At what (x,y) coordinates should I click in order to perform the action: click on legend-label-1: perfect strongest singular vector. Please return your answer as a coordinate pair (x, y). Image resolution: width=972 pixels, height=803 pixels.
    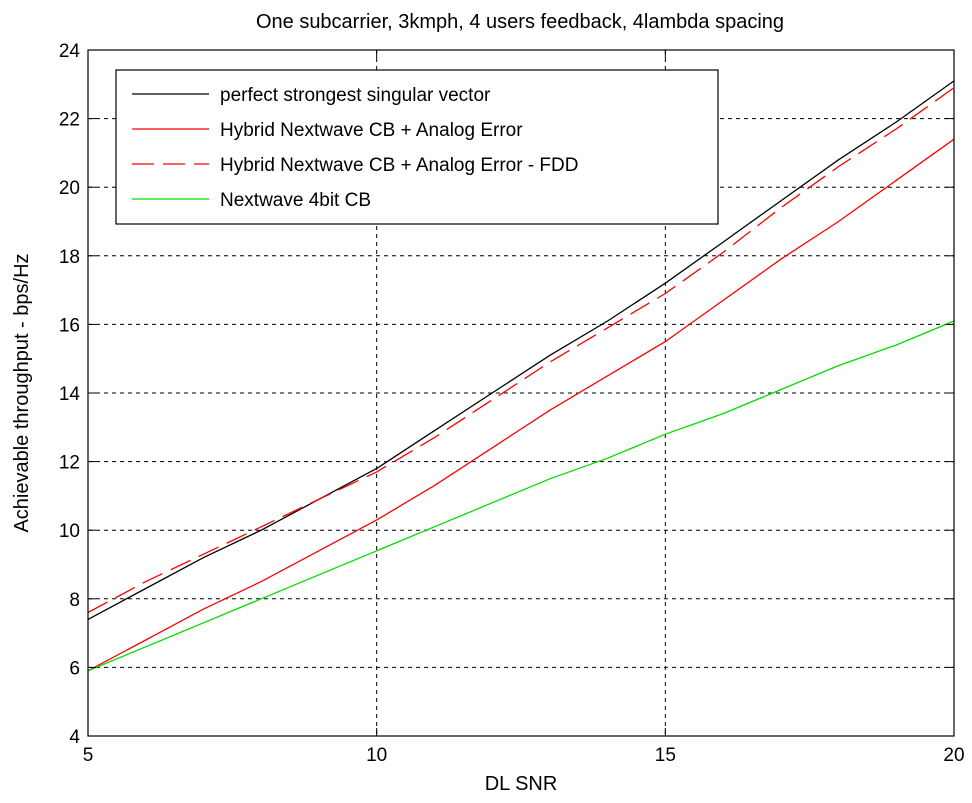
    Looking at the image, I should click on (355, 95).